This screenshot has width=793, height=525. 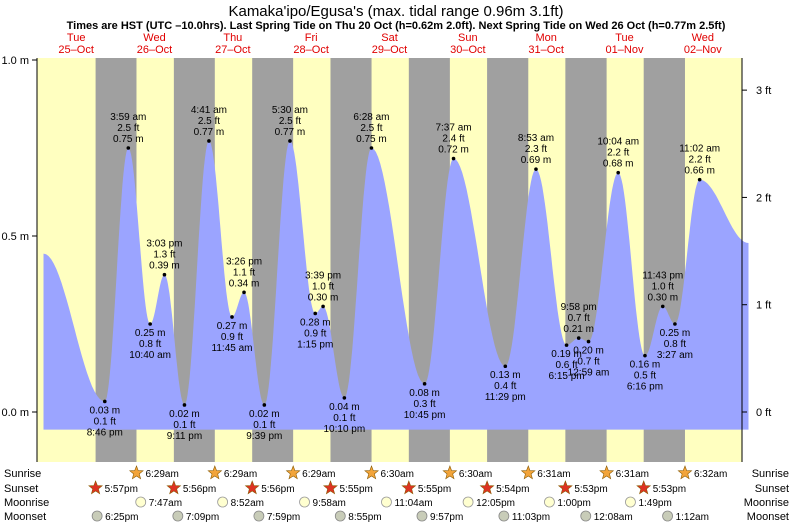 What do you see at coordinates (505, 375) in the screenshot?
I see `tide-m-label: 0.13 m` at bounding box center [505, 375].